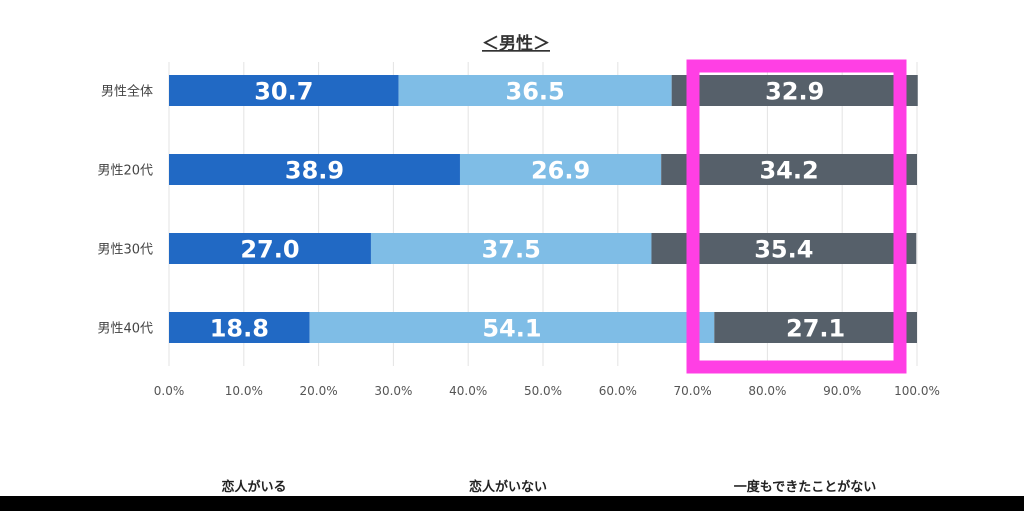 This screenshot has height=511, width=1024. Describe the element at coordinates (125, 171) in the screenshot. I see `category-label: 男性20代` at that location.